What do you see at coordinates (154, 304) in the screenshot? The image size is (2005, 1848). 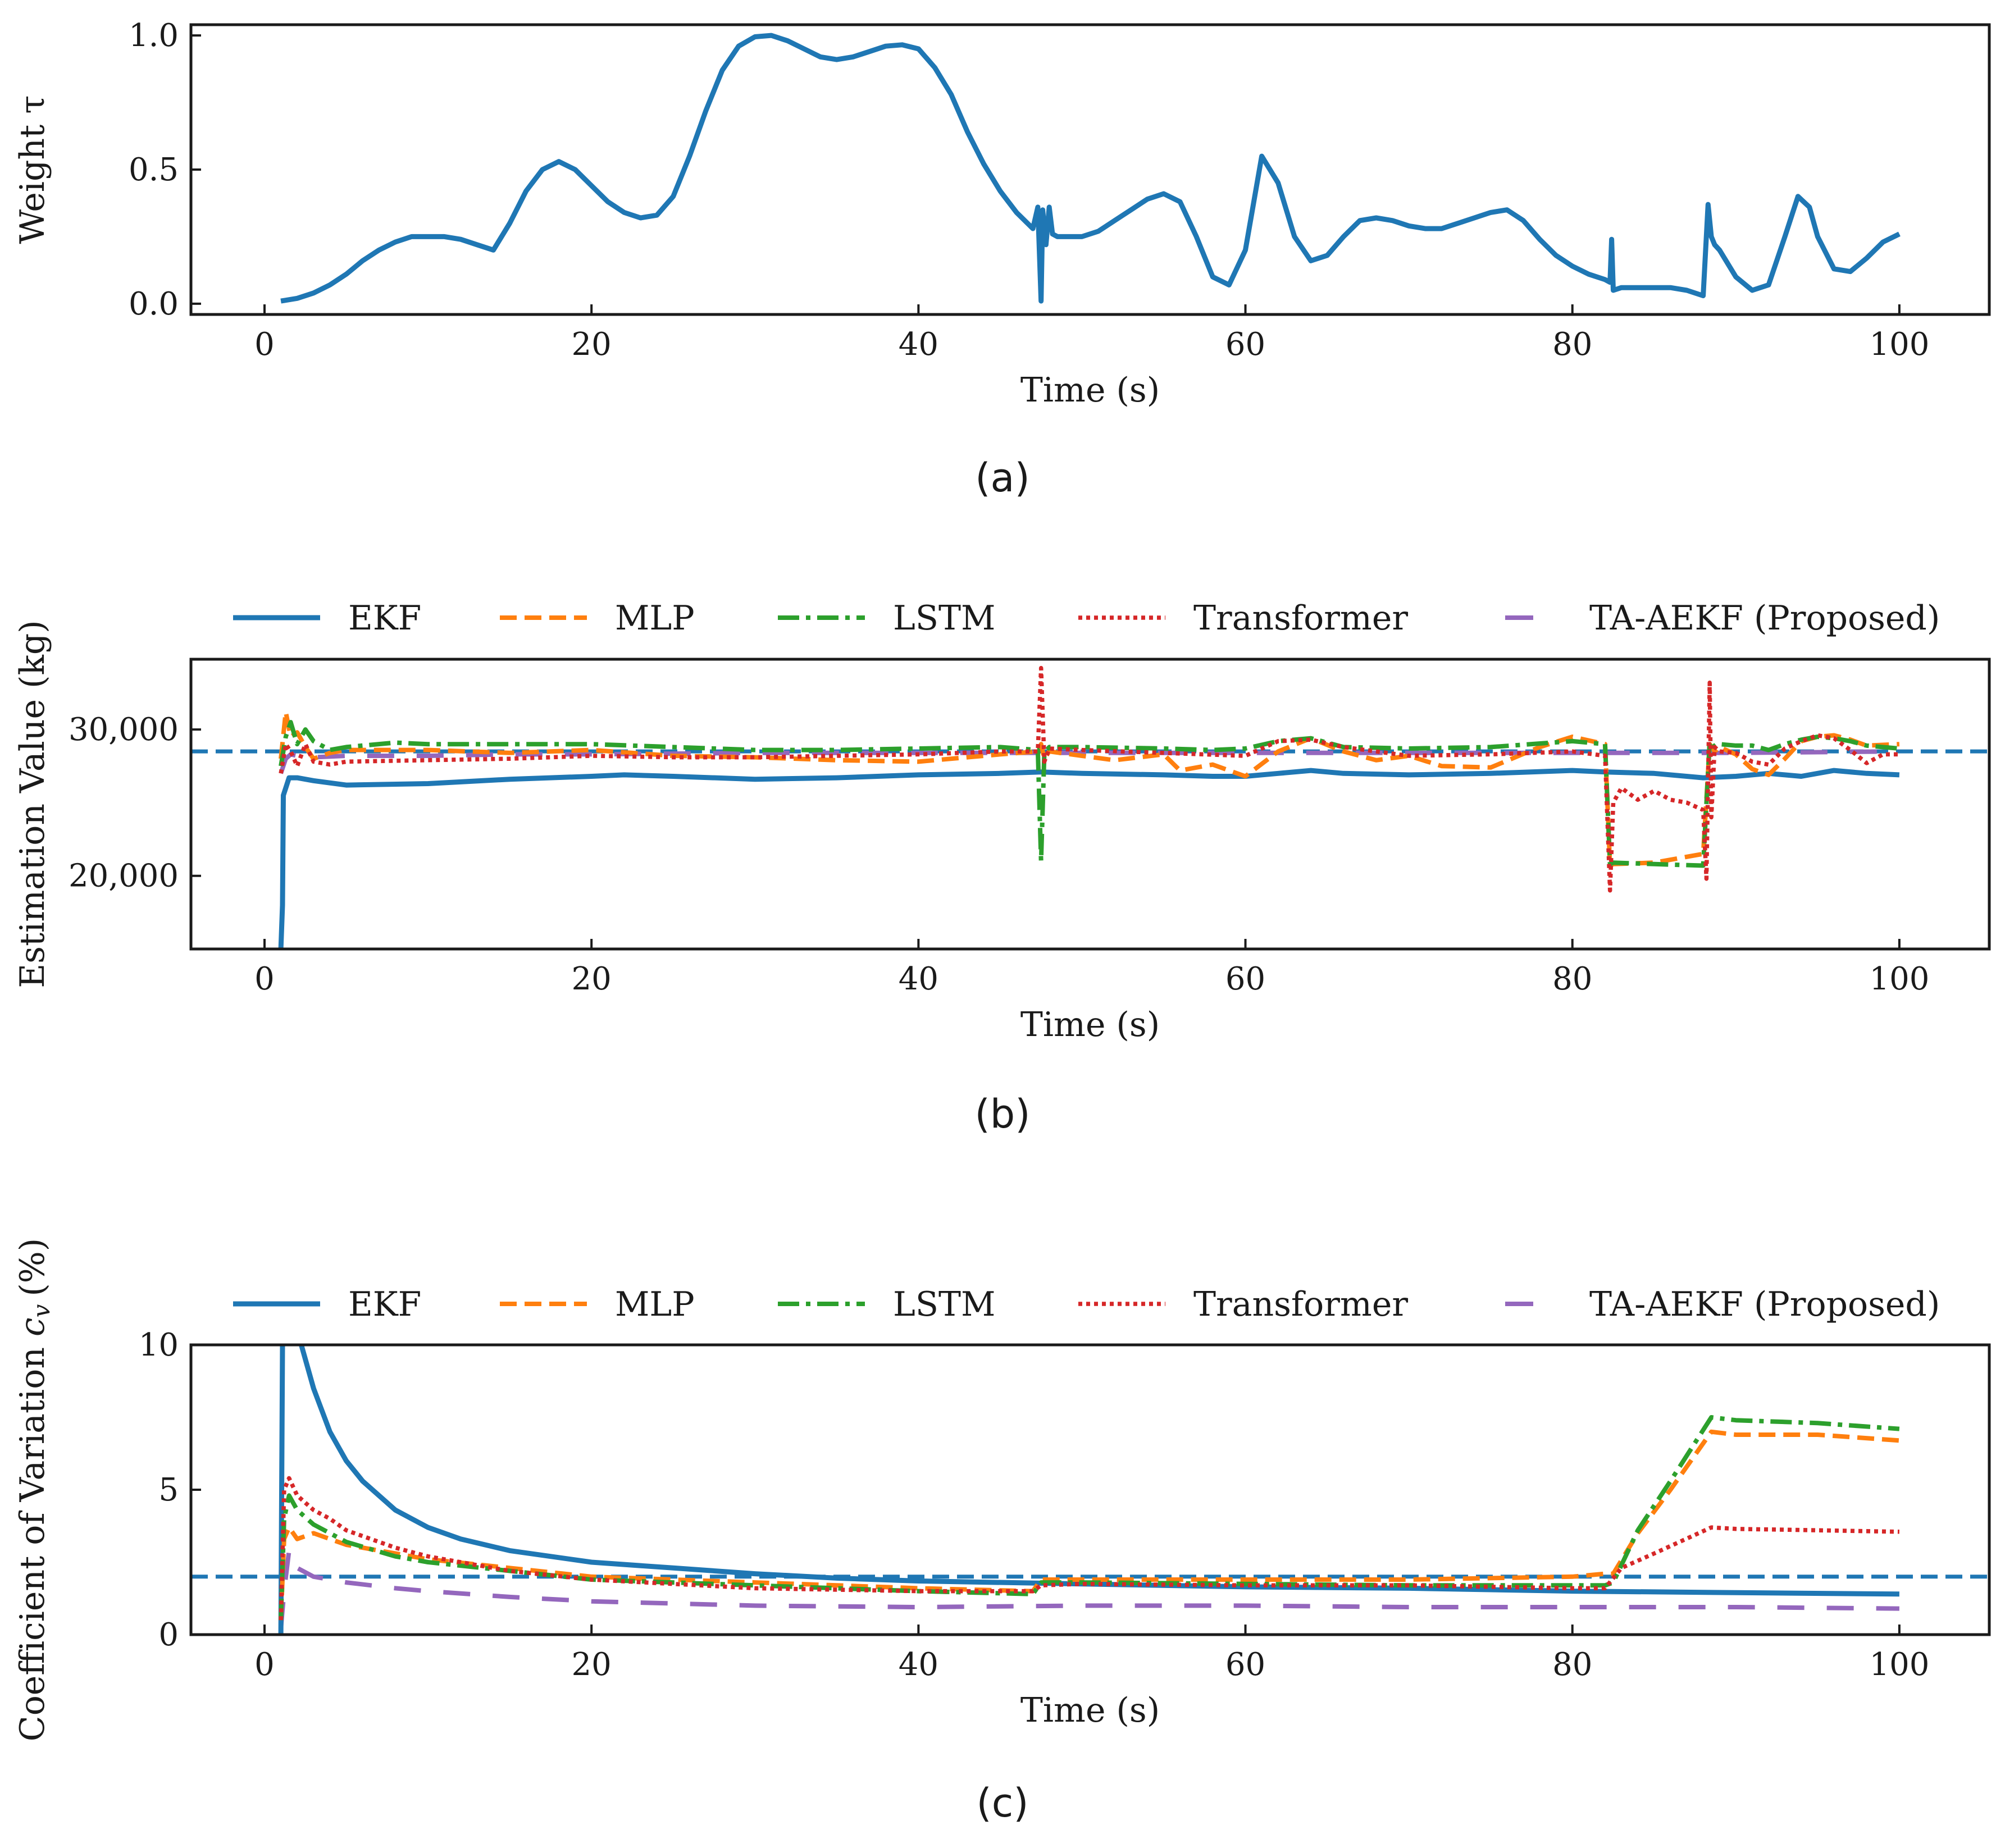 I see `y-tick-label: 0.0` at bounding box center [154, 304].